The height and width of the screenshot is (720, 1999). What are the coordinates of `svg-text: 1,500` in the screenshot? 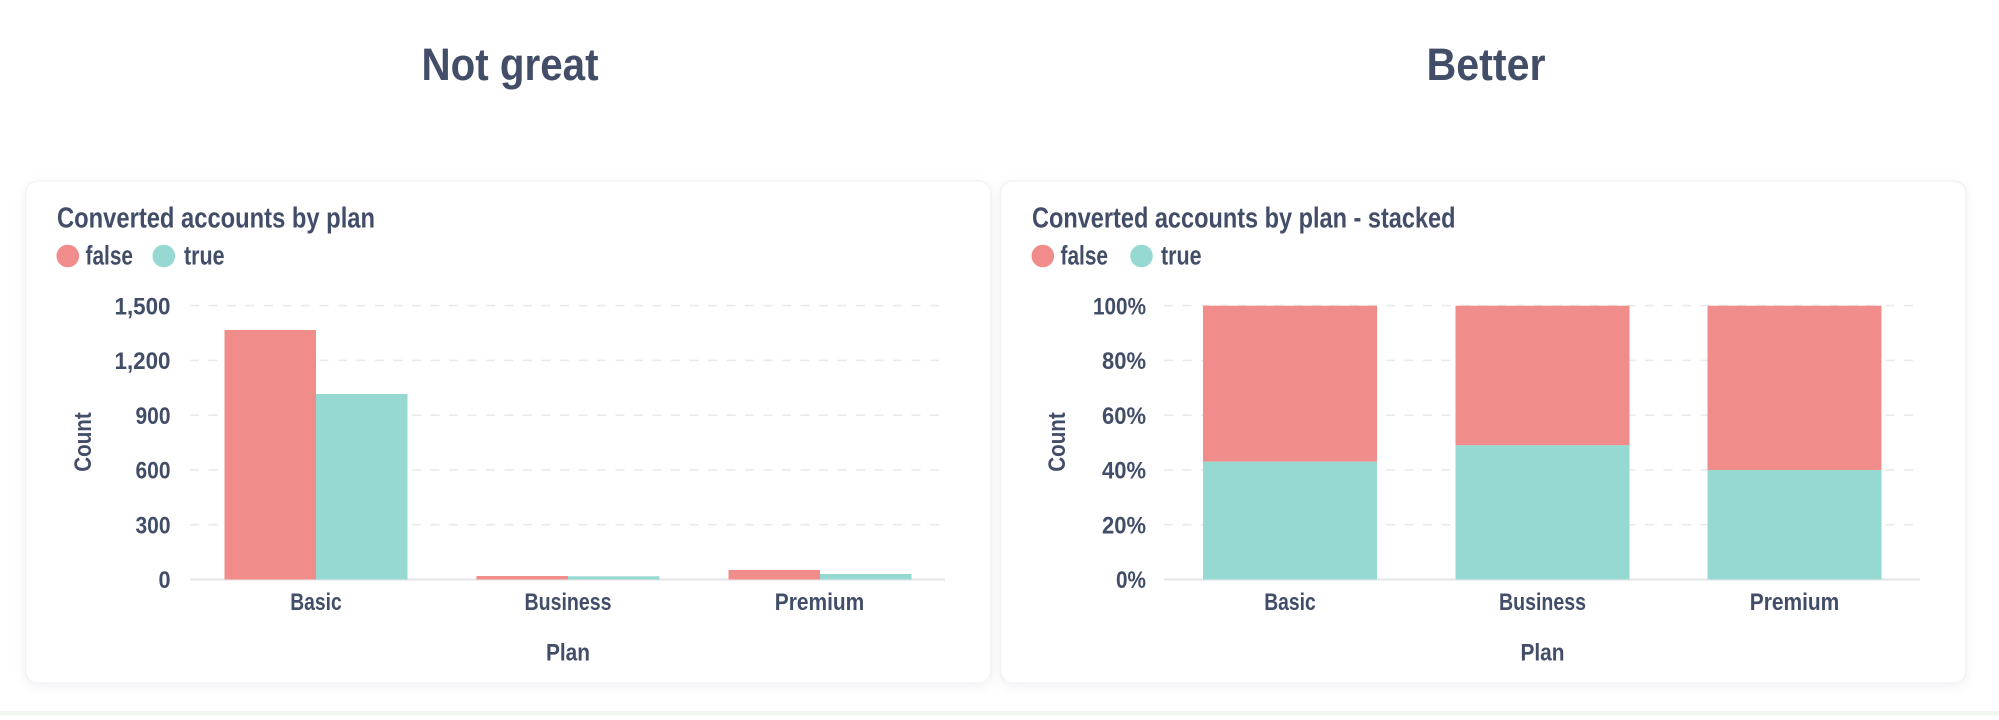 It's located at (143, 306).